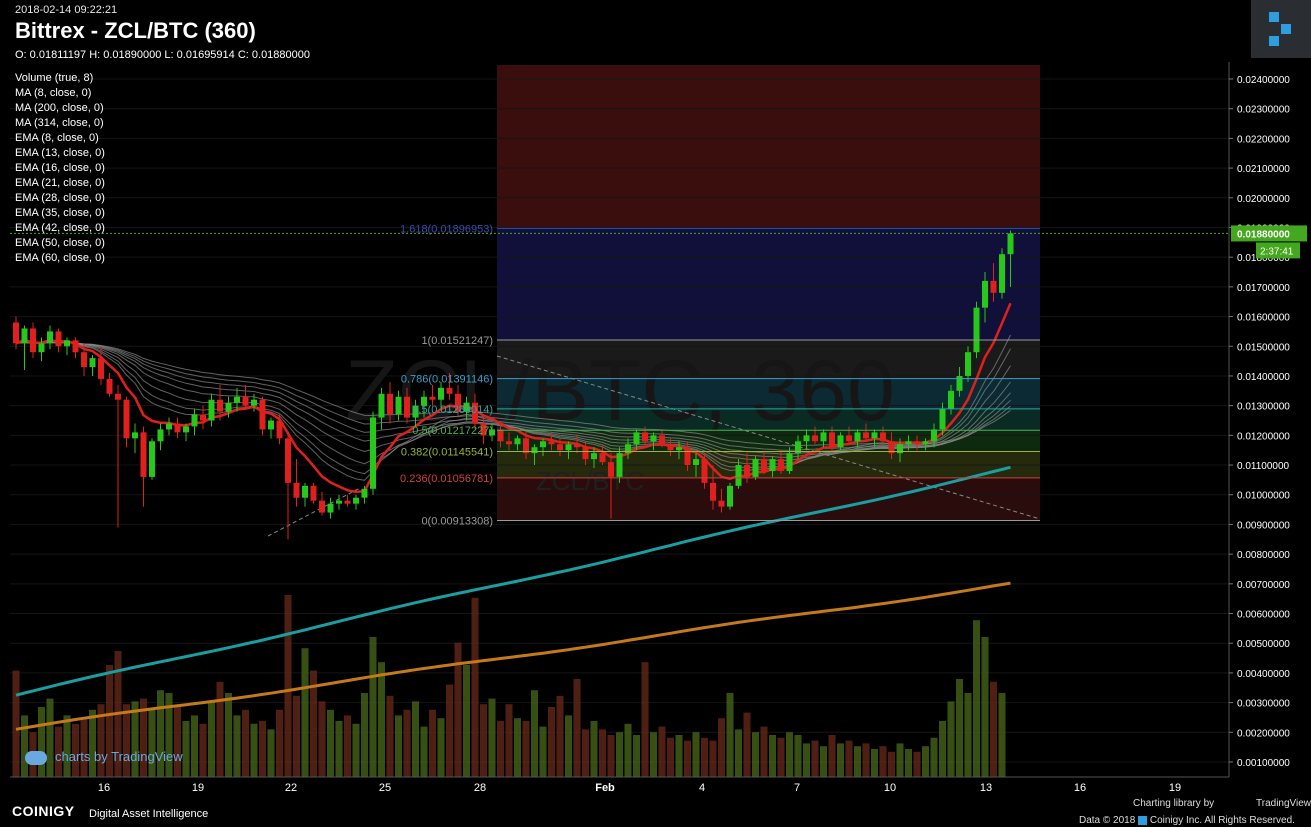 This screenshot has width=1311, height=827. What do you see at coordinates (1263, 169) in the screenshot?
I see `price-tick-label: 0.02100000` at bounding box center [1263, 169].